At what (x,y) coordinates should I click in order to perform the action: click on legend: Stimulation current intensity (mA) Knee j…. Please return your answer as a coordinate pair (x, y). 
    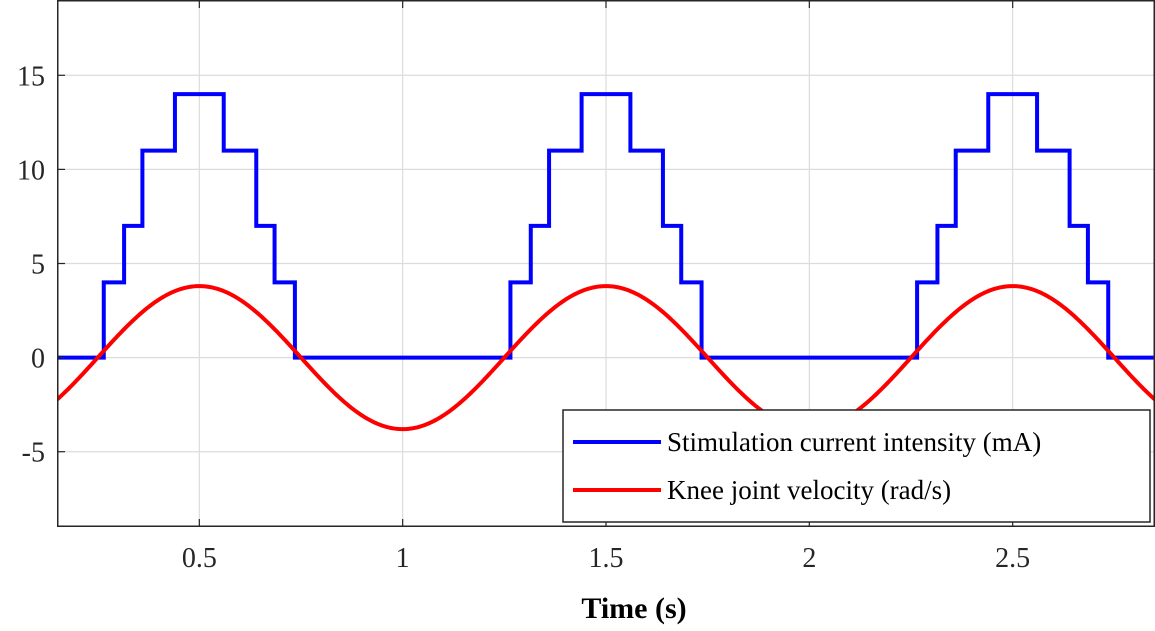
    Looking at the image, I should click on (856, 466).